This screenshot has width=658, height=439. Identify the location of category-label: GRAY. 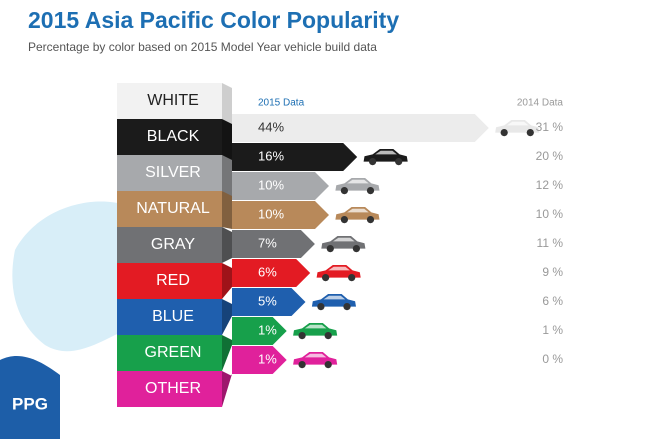
(173, 244).